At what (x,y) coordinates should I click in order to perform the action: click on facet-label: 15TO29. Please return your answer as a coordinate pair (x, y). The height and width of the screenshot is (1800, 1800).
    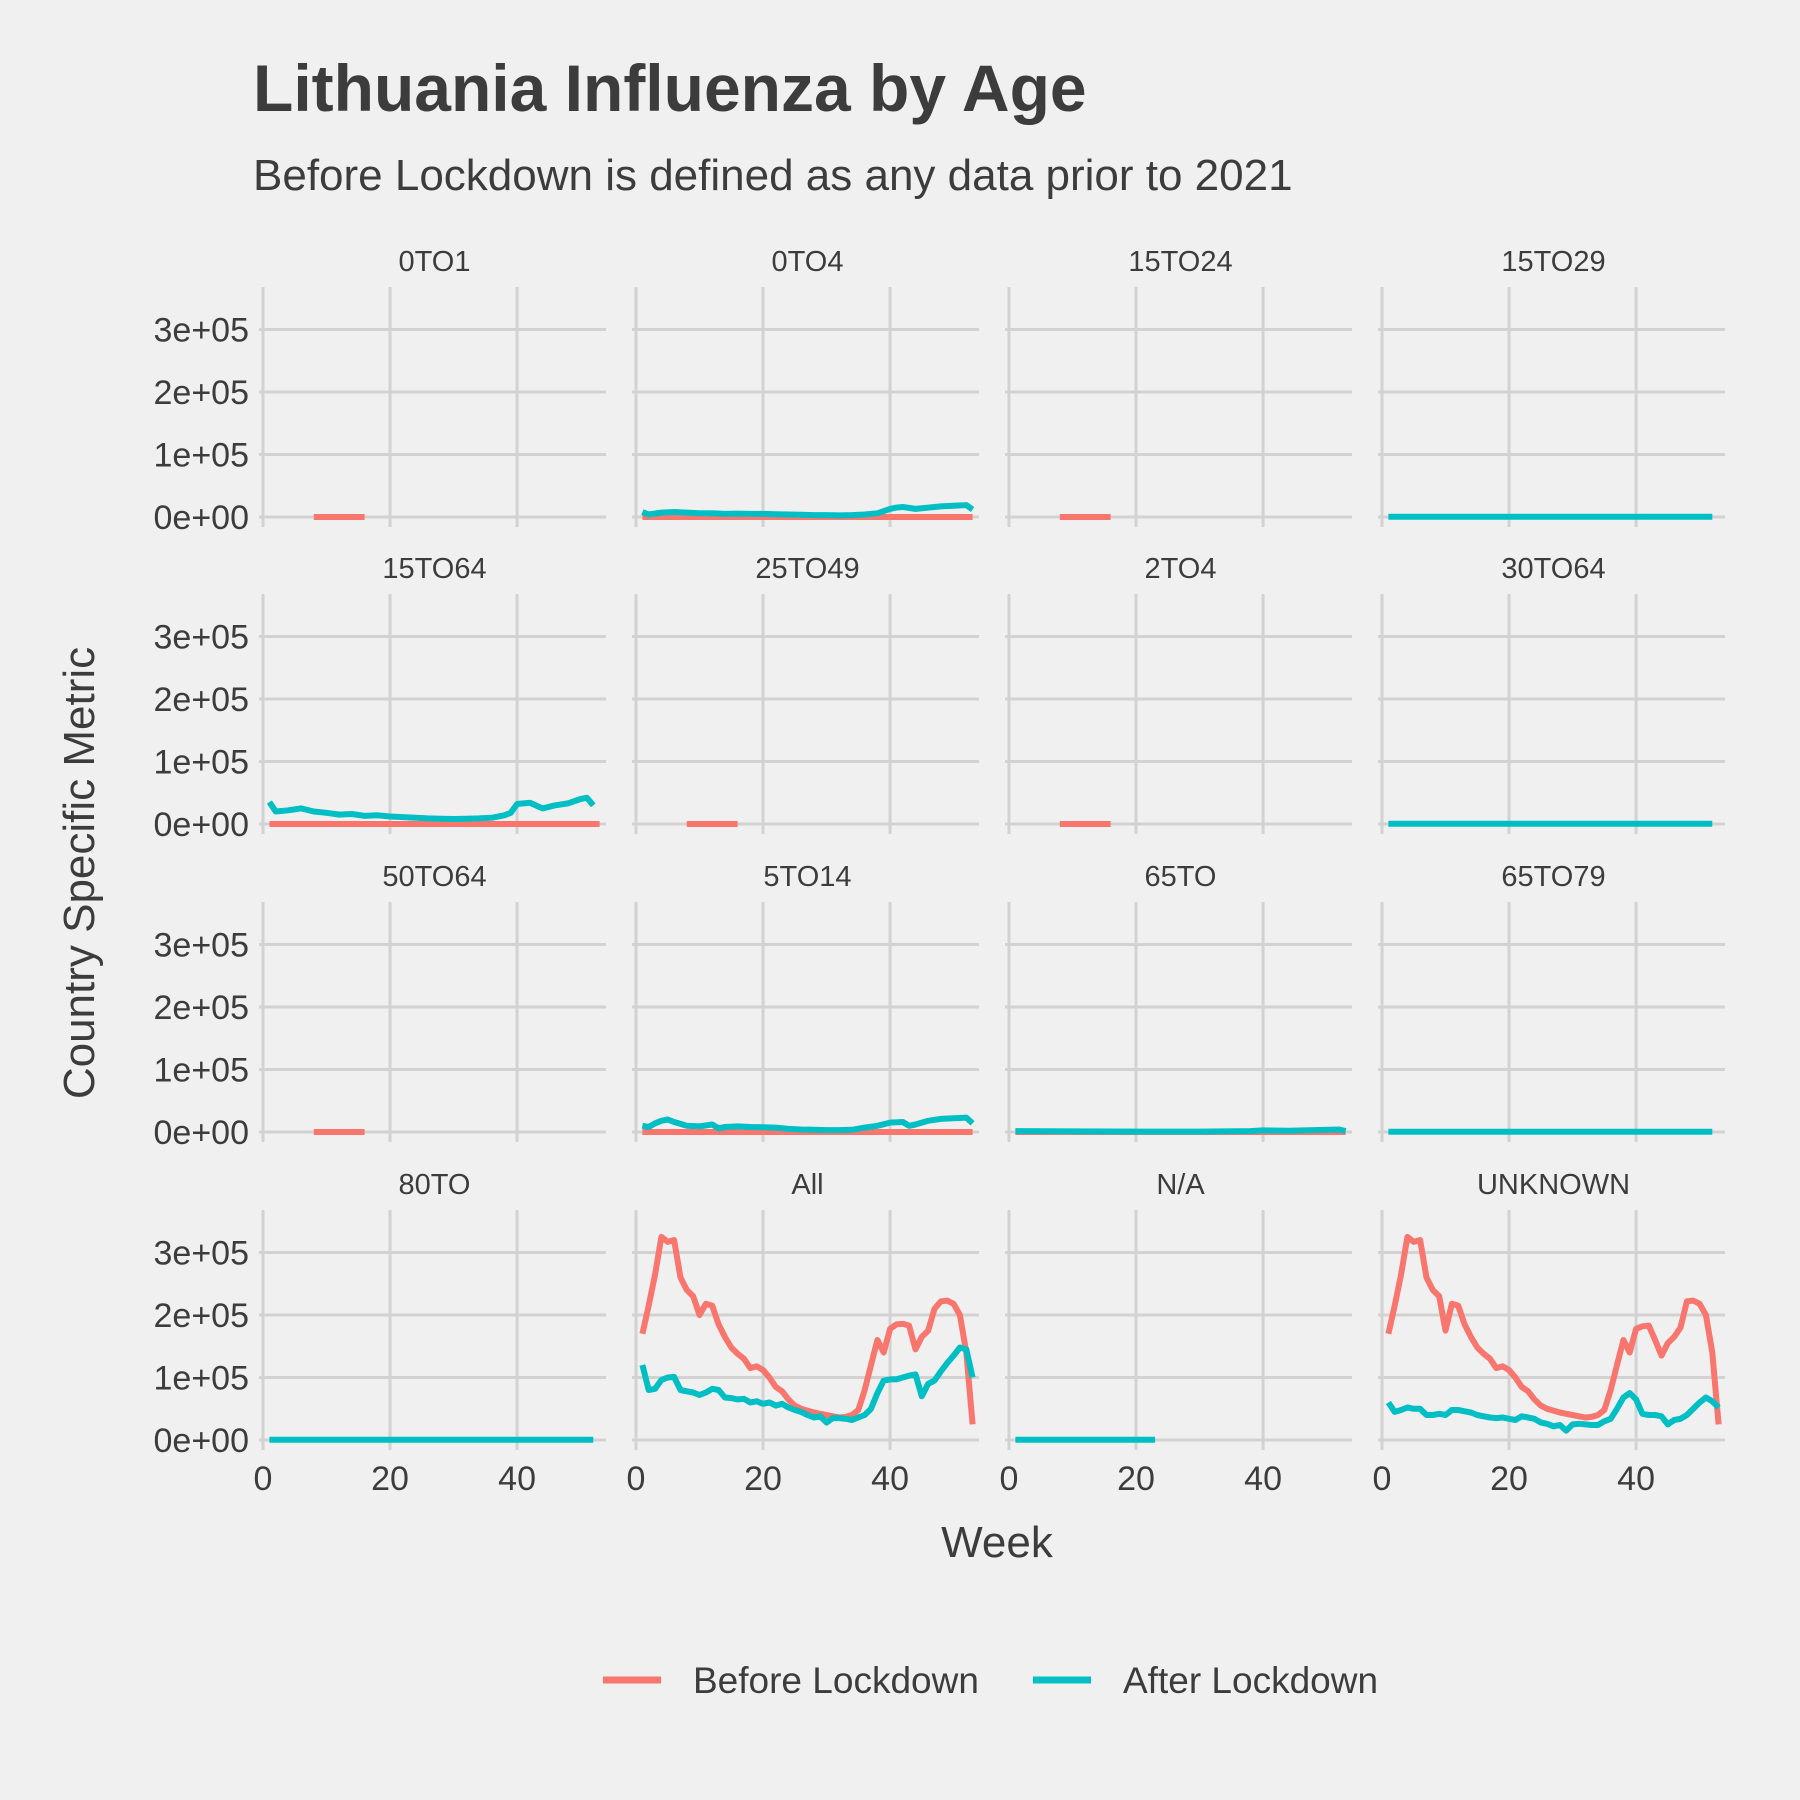
    Looking at the image, I should click on (1553, 262).